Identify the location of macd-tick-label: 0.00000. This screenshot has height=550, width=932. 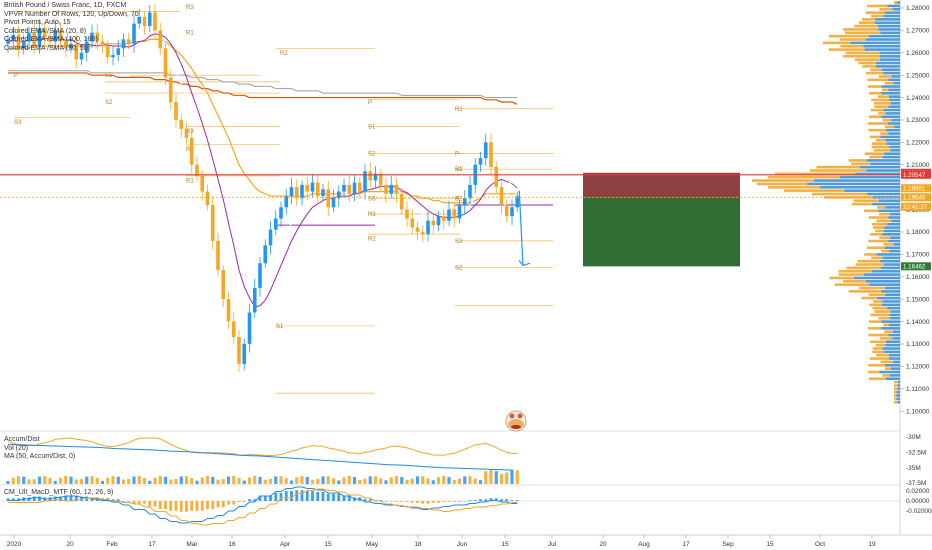
(918, 501).